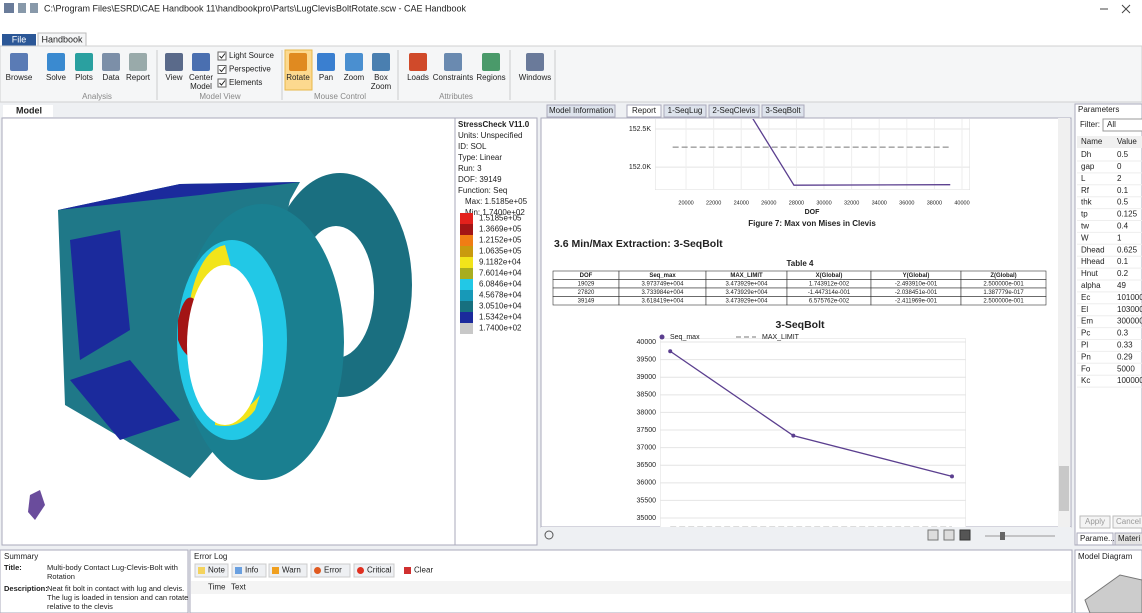 The image size is (1142, 613). I want to click on log-filter-label: Warn, so click(291, 570).